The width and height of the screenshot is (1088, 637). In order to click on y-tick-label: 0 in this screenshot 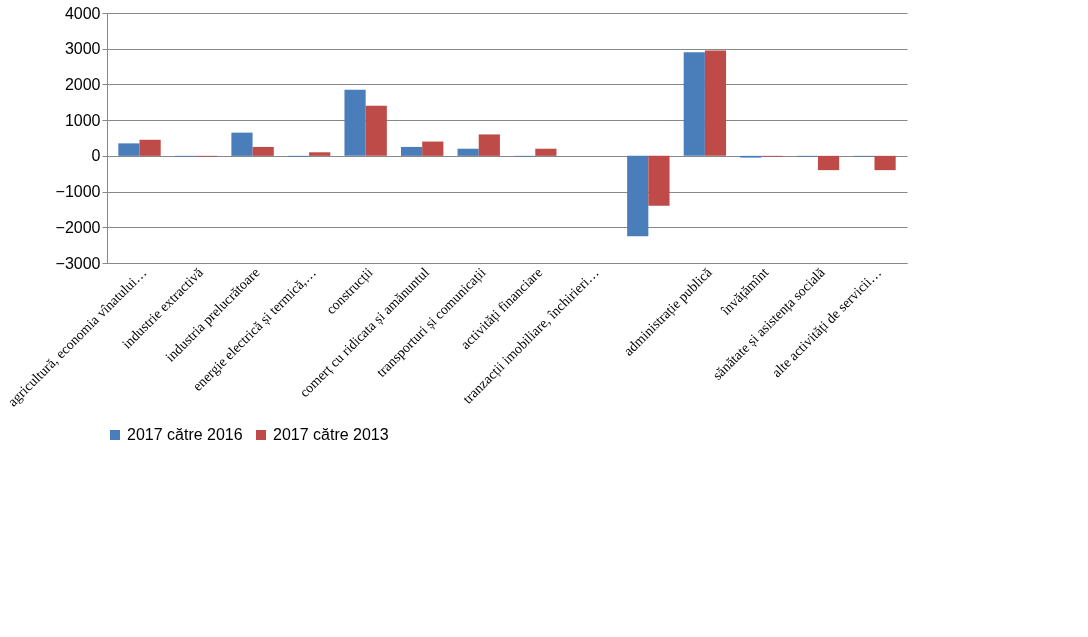, I will do `click(96, 156)`.